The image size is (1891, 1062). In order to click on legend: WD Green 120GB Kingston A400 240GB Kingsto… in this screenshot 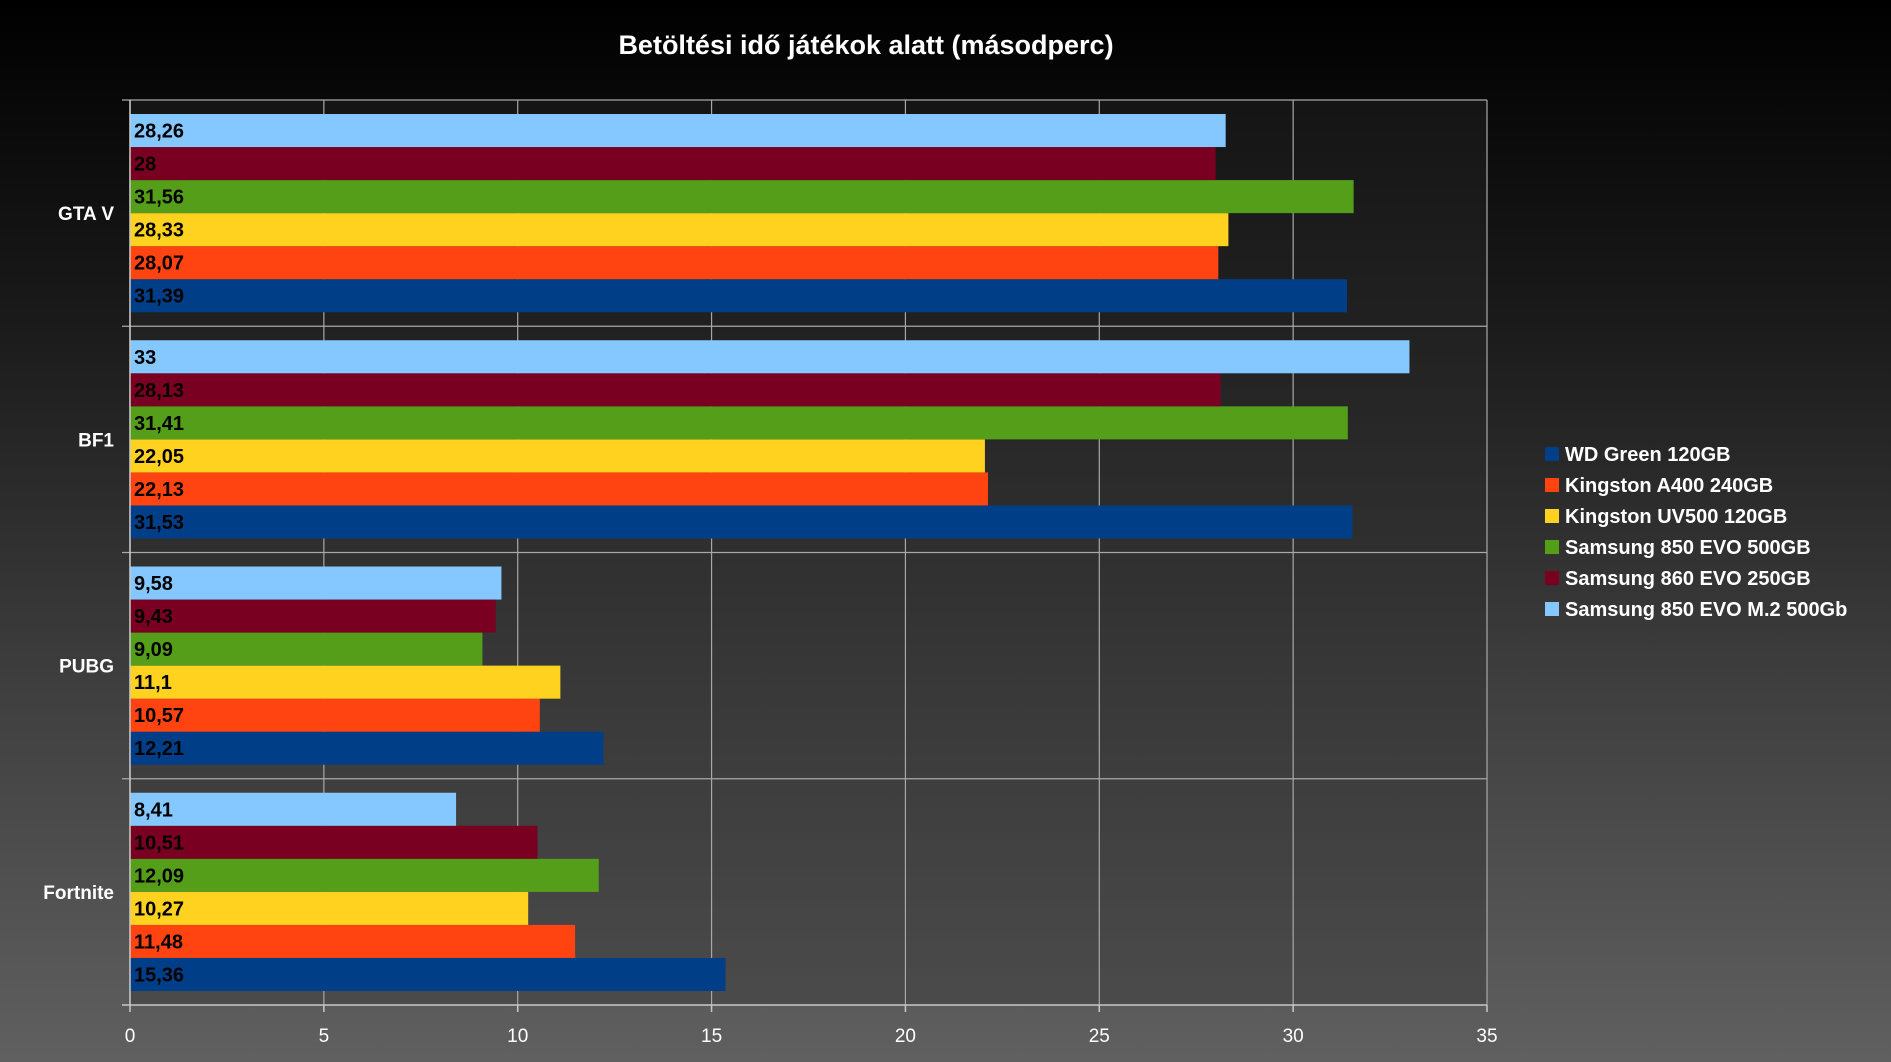, I will do `click(1696, 532)`.